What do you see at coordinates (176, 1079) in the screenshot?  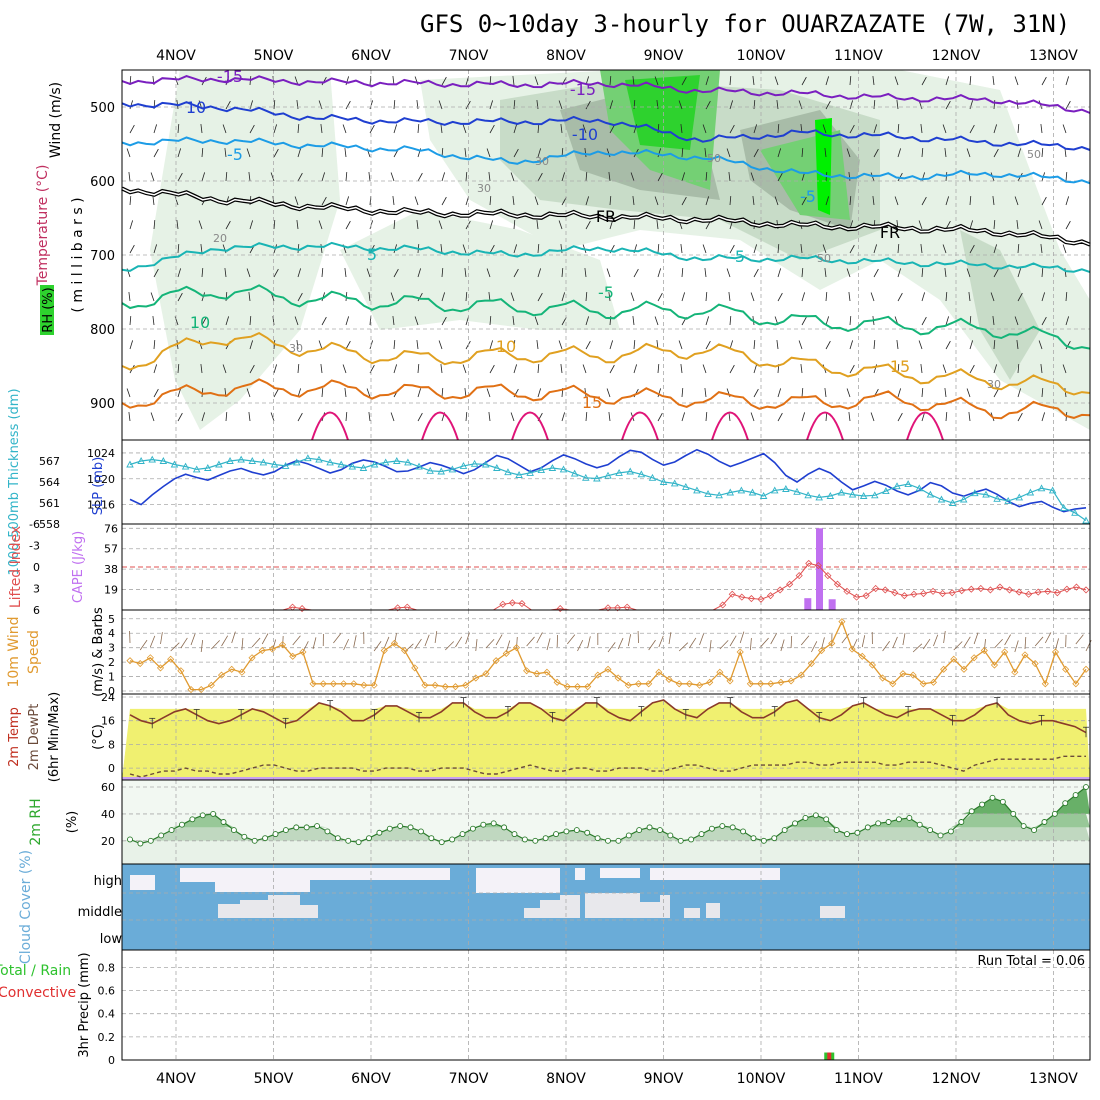 I see `x-tick-label-bottom: 4NOV` at bounding box center [176, 1079].